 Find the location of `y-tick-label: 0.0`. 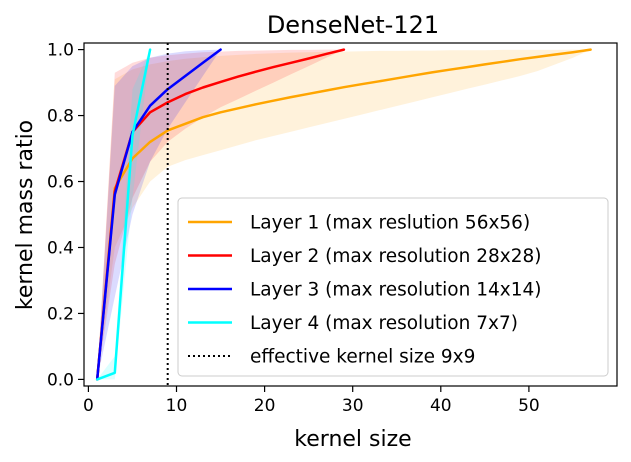

y-tick-label: 0.0 is located at coordinates (60, 380).